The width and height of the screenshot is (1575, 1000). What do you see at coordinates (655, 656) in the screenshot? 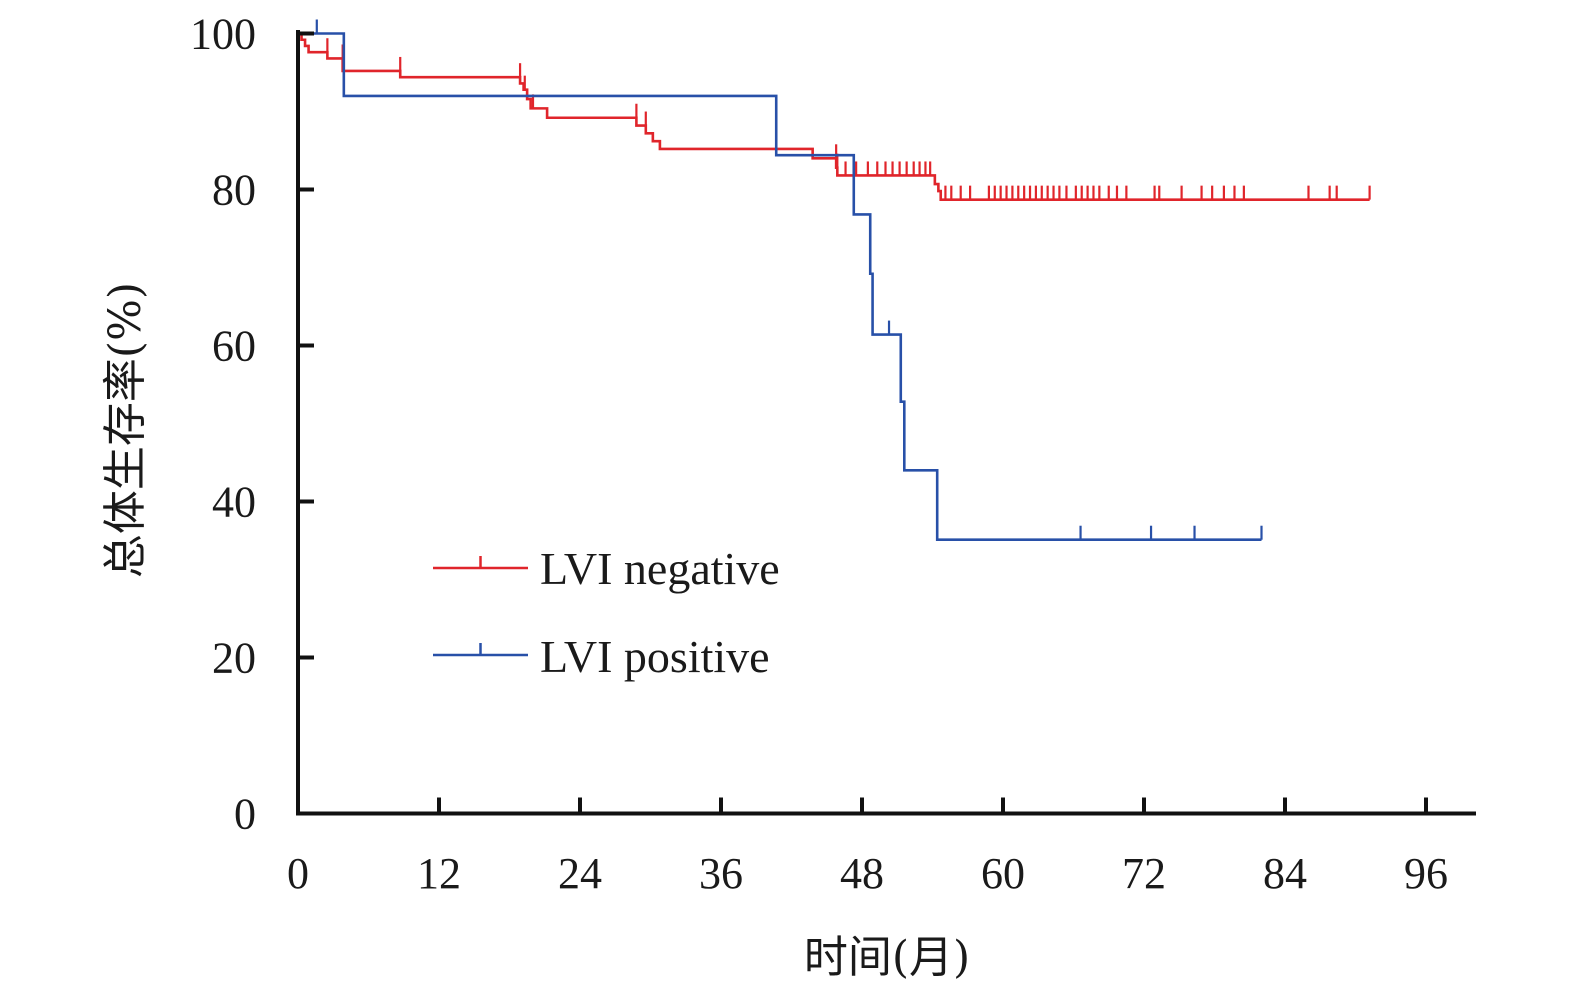
I see `legend-label-lvi-positive: LVI positive` at bounding box center [655, 656].